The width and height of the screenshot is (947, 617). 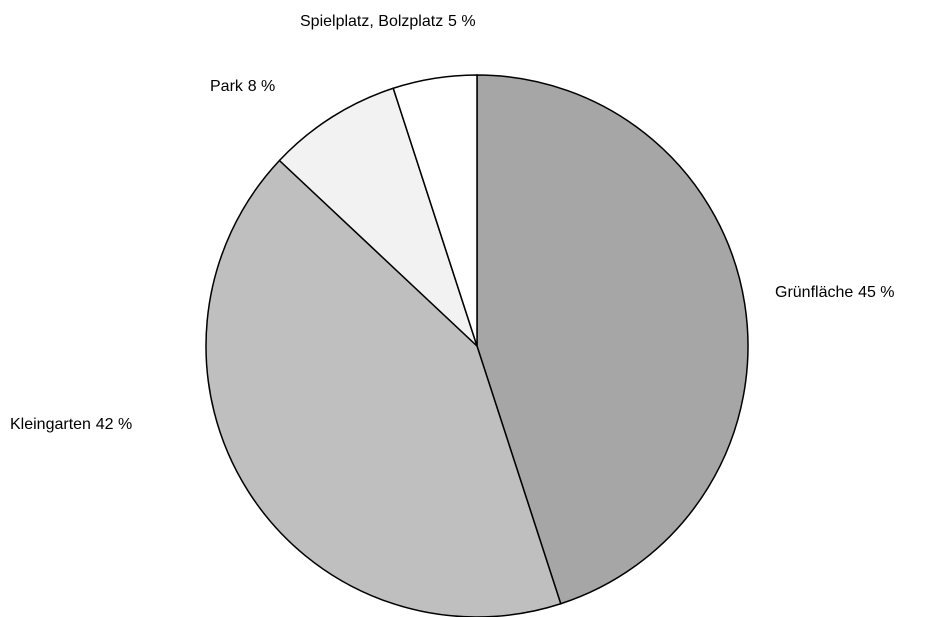 What do you see at coordinates (371, 21) in the screenshot?
I see `slice-name: Spielplatz, Bolzplatz` at bounding box center [371, 21].